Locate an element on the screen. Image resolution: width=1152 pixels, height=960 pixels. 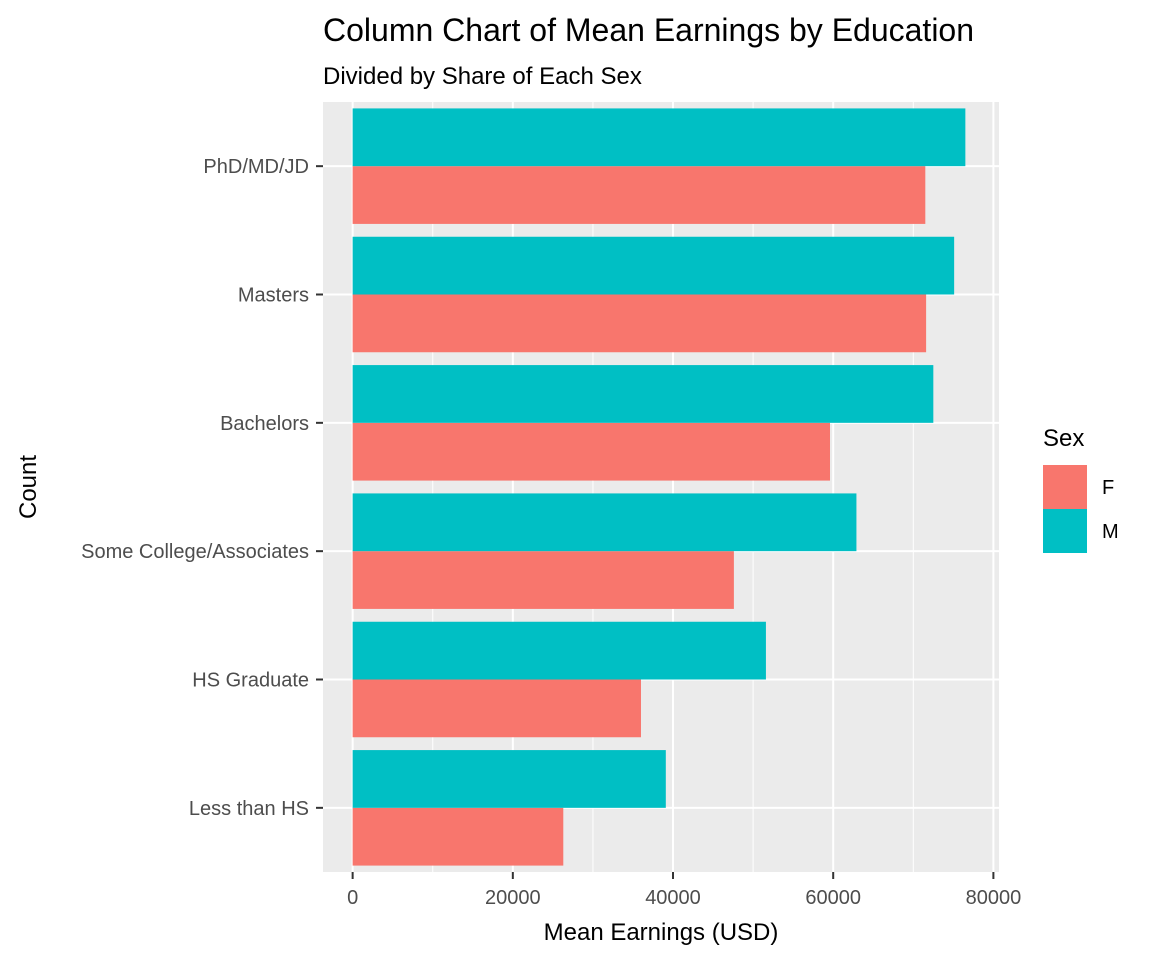
y-tick-label: PhD/MD/JD is located at coordinates (256, 167).